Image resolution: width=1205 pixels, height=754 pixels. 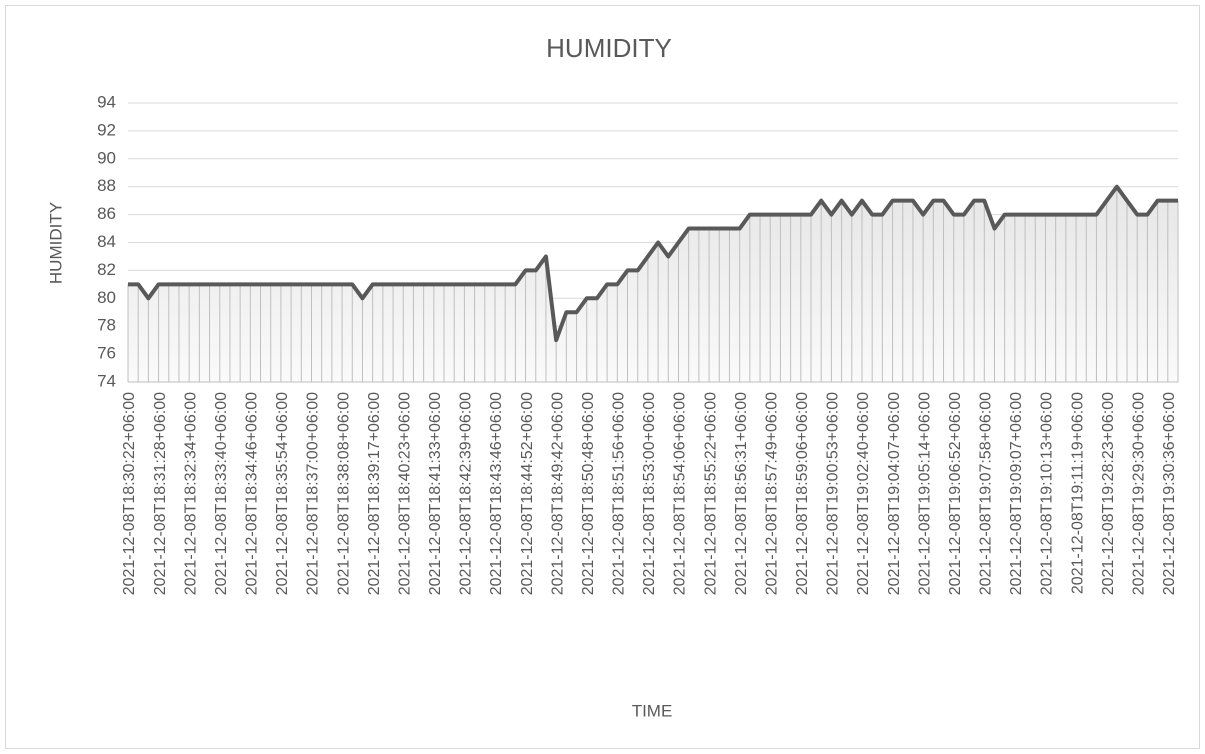 I want to click on x-tick-label: 2021-12-08T18:57:49+06:00, so click(x=771, y=493).